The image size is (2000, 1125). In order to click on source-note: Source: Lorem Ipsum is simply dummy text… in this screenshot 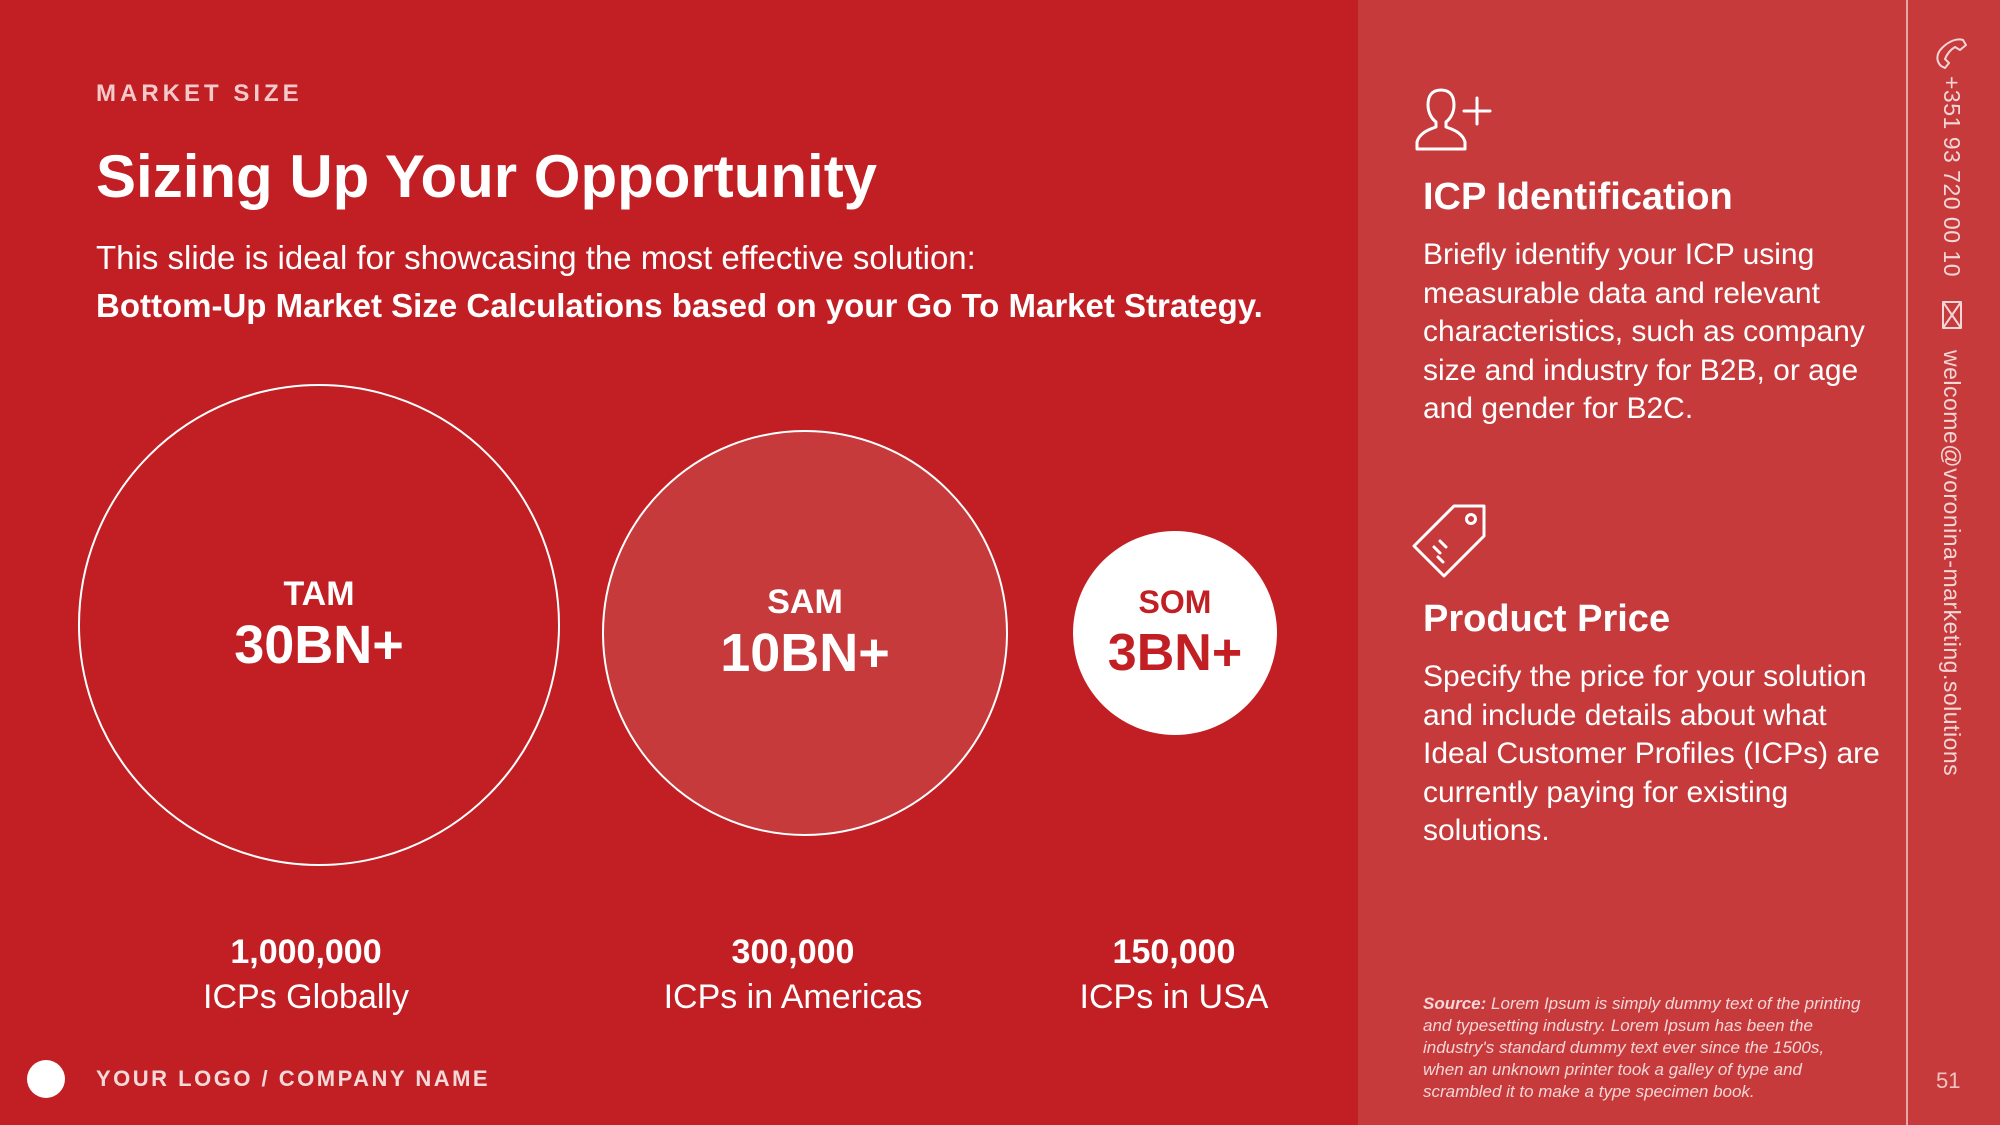, I will do `click(1643, 1048)`.